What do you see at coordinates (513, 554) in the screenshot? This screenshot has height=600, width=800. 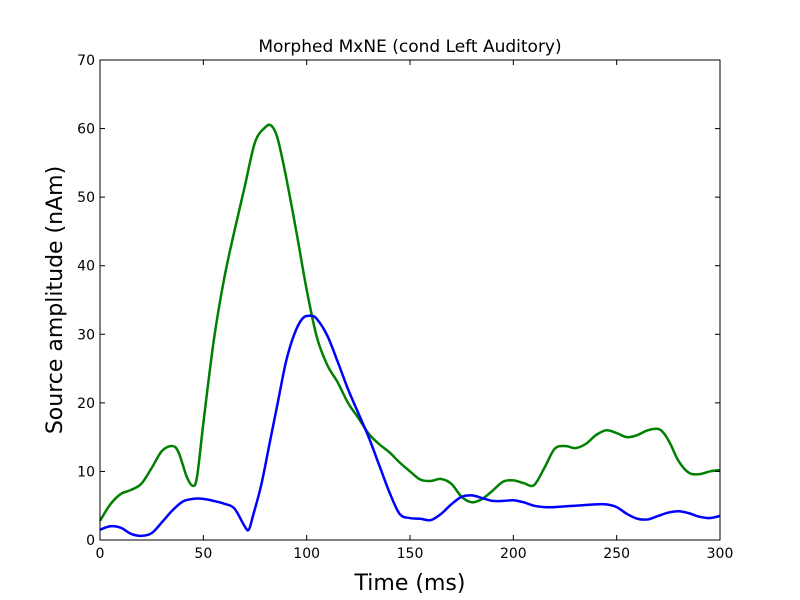 I see `x-tick-label: 200` at bounding box center [513, 554].